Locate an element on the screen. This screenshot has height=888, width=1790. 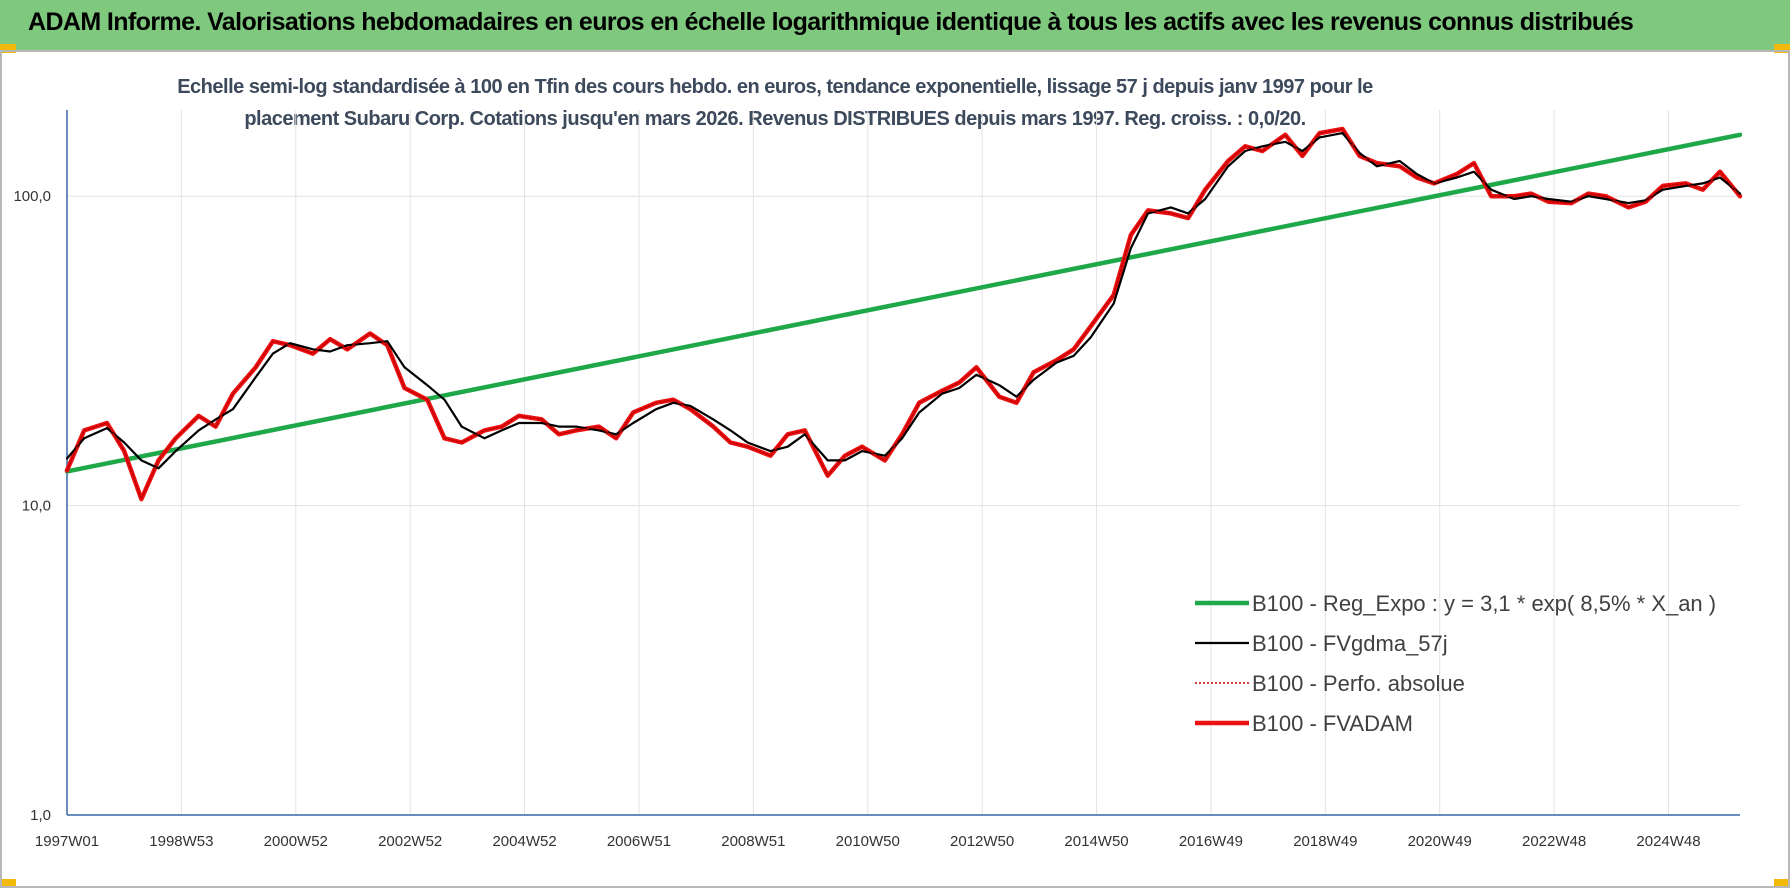
x-tick-label: 2012W50 is located at coordinates (982, 841).